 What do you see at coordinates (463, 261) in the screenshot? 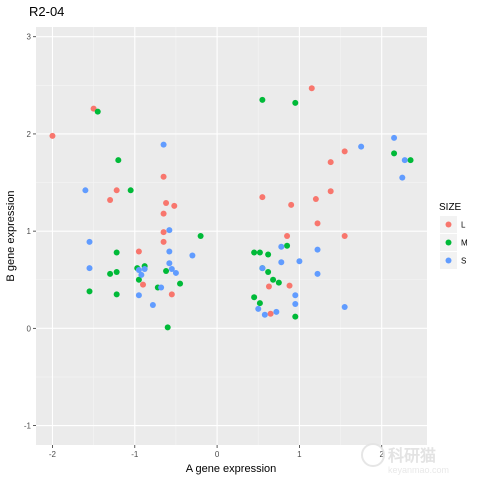
I see `legend-label-s: S` at bounding box center [463, 261].